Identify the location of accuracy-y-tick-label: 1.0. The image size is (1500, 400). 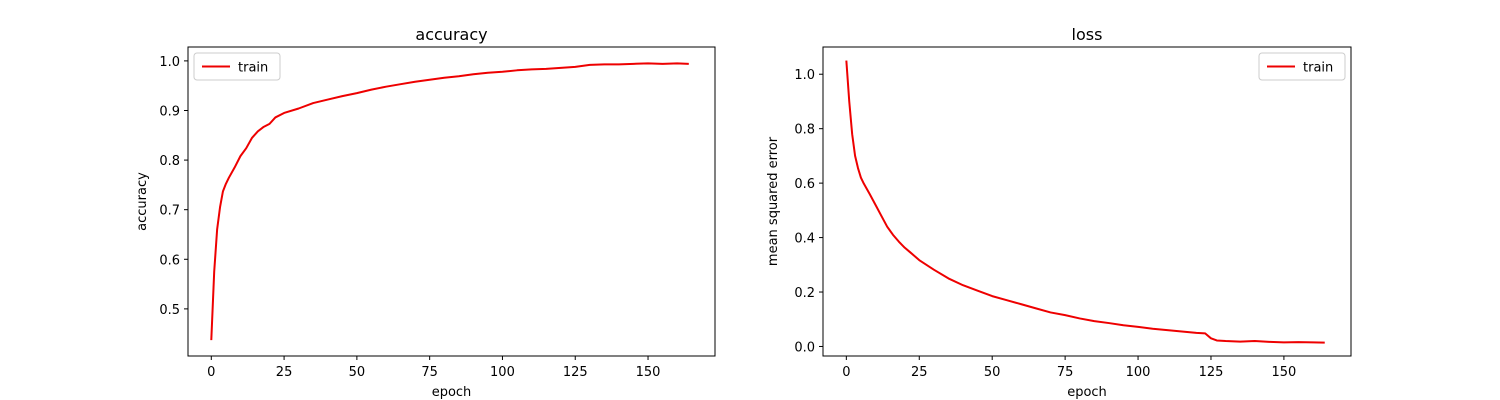
(169, 62).